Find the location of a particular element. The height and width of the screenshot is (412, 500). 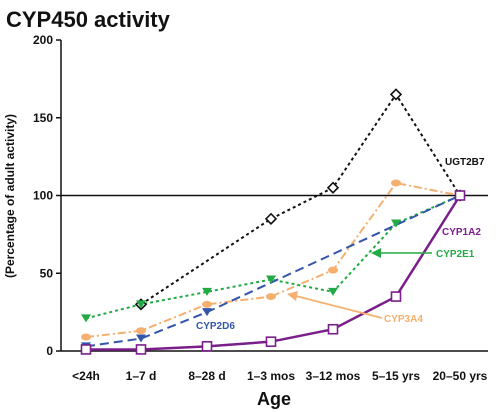

x-tick-label: <24h is located at coordinates (86, 376).